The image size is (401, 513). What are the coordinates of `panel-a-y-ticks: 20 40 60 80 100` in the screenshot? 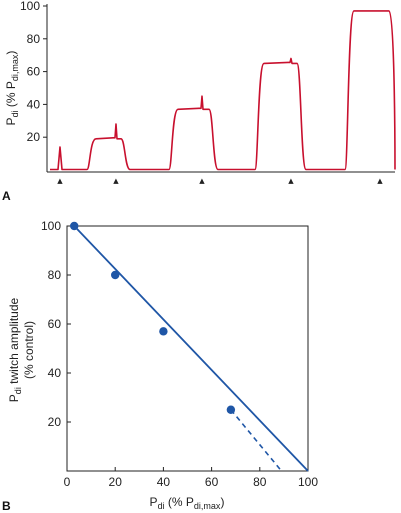 It's located at (33, 72).